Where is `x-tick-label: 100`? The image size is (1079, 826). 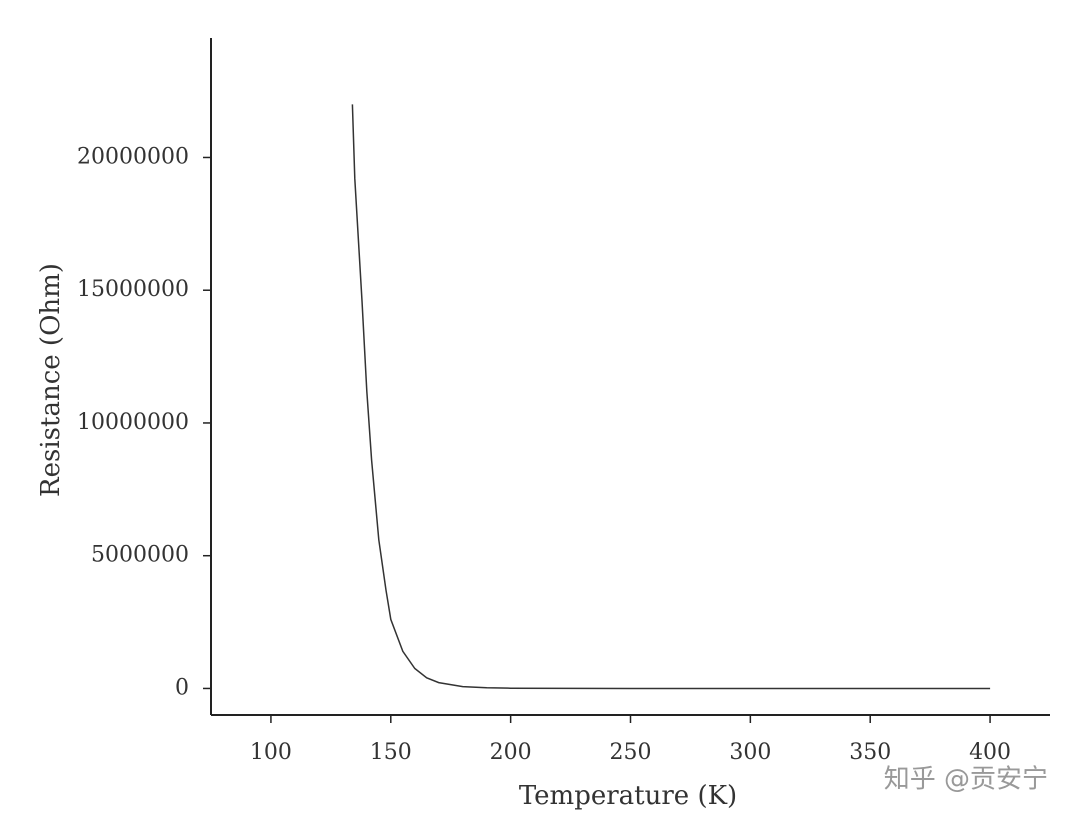 x-tick-label: 100 is located at coordinates (271, 752).